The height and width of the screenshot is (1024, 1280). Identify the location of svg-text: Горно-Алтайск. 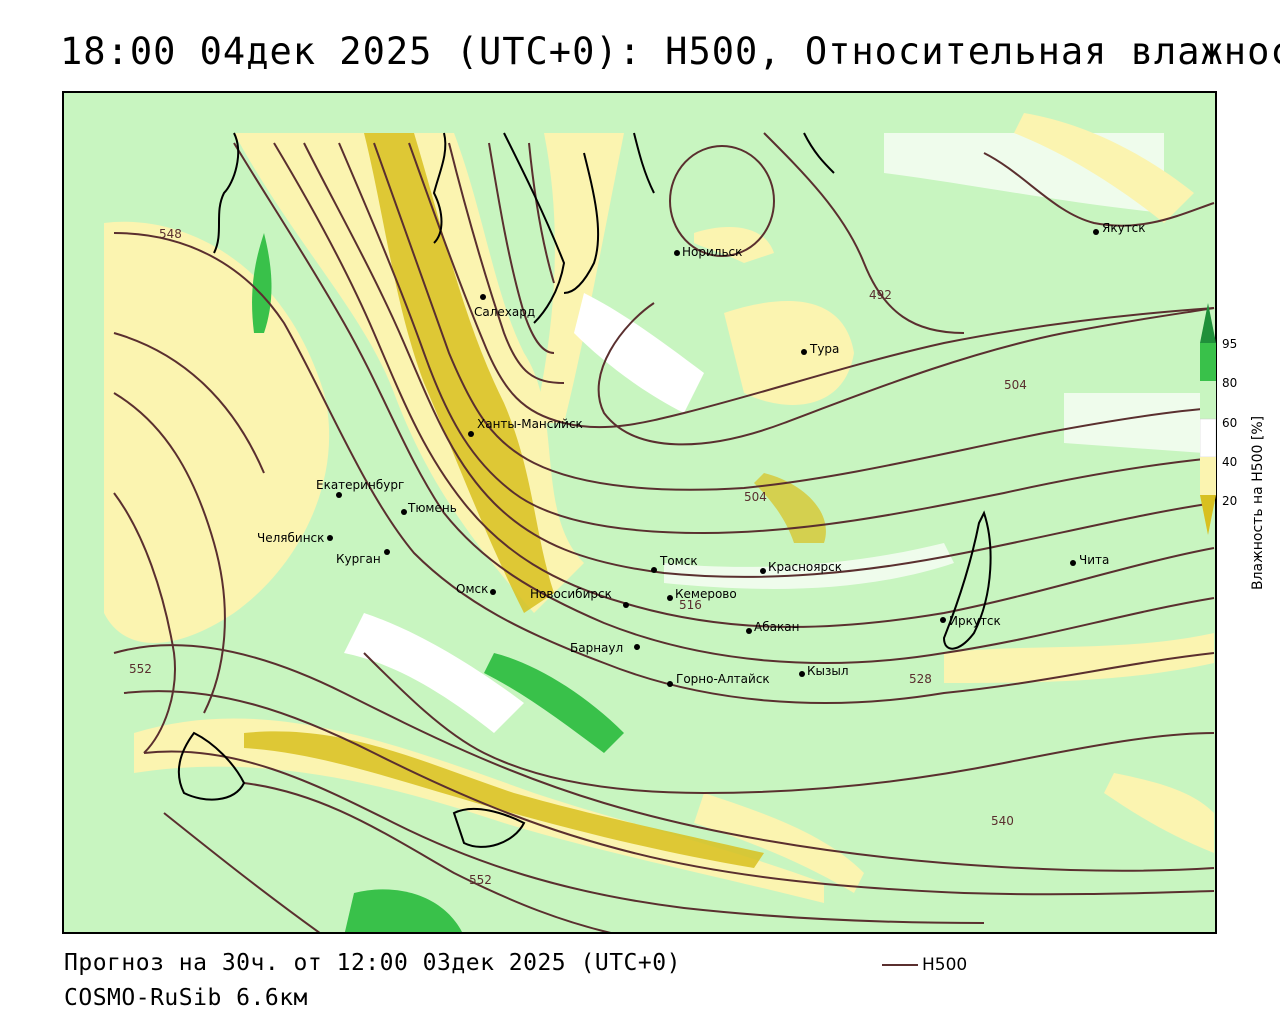
(723, 679).